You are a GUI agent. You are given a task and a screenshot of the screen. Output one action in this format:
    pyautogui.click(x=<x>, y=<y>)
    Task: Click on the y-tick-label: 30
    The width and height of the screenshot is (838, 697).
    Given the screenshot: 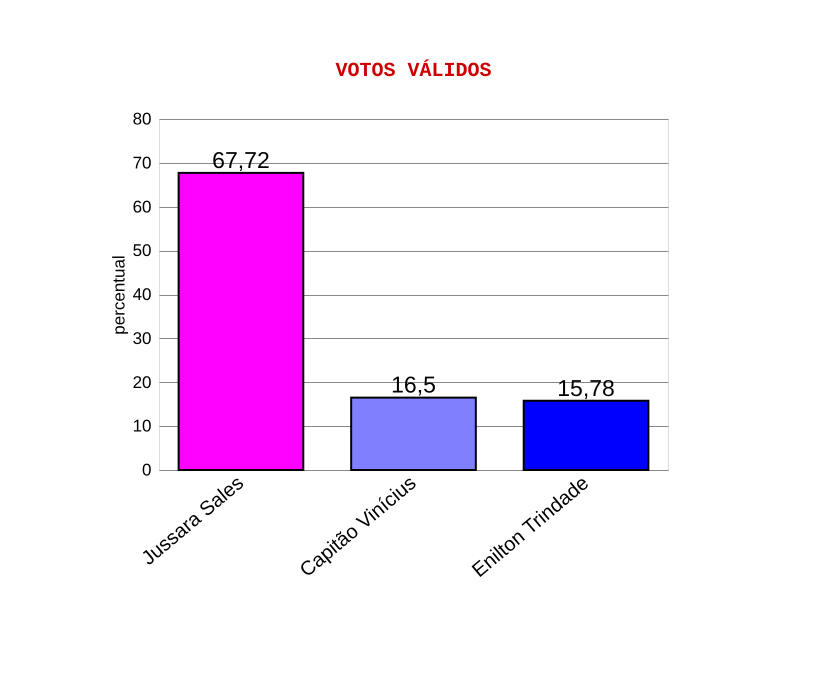 What is the action you would take?
    pyautogui.click(x=142, y=338)
    